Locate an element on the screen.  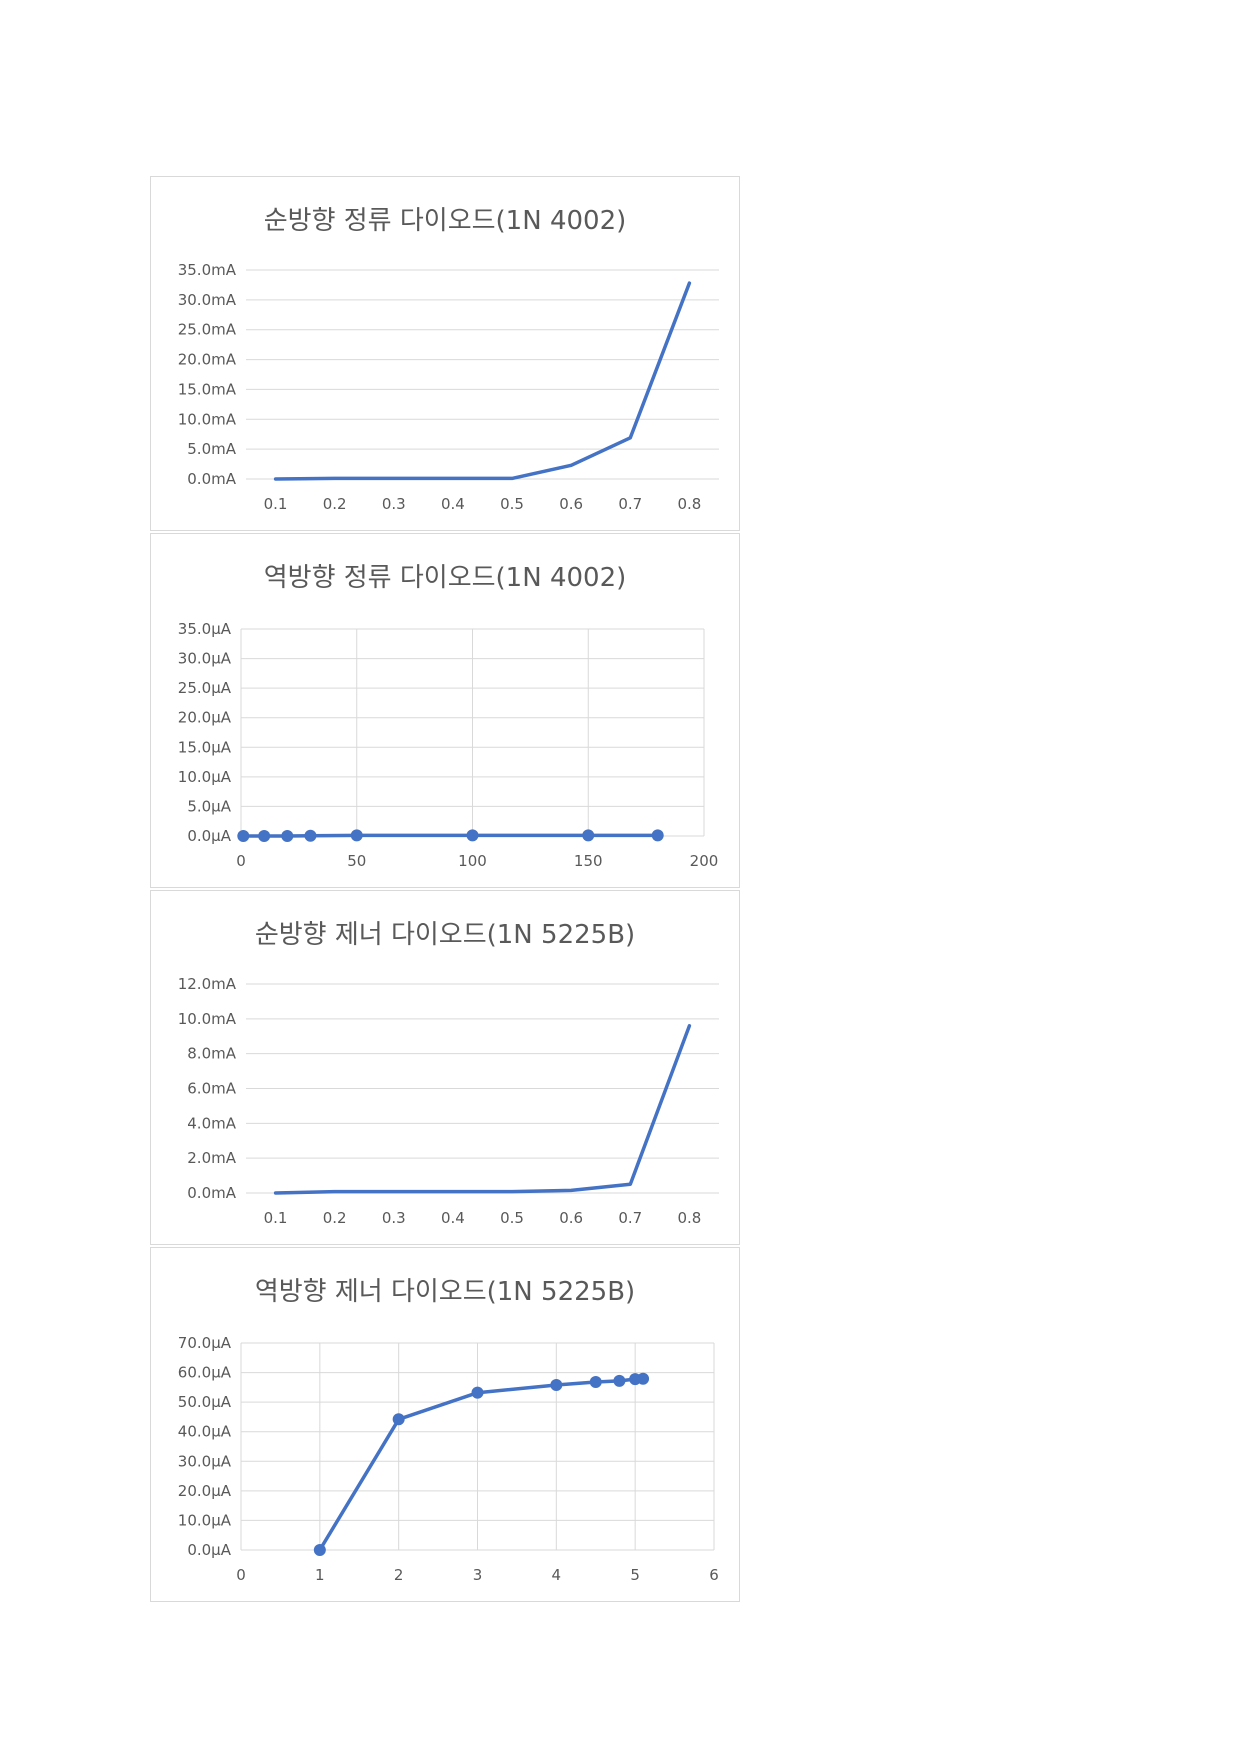
y-tick-label: 40.0µA is located at coordinates (205, 1432).